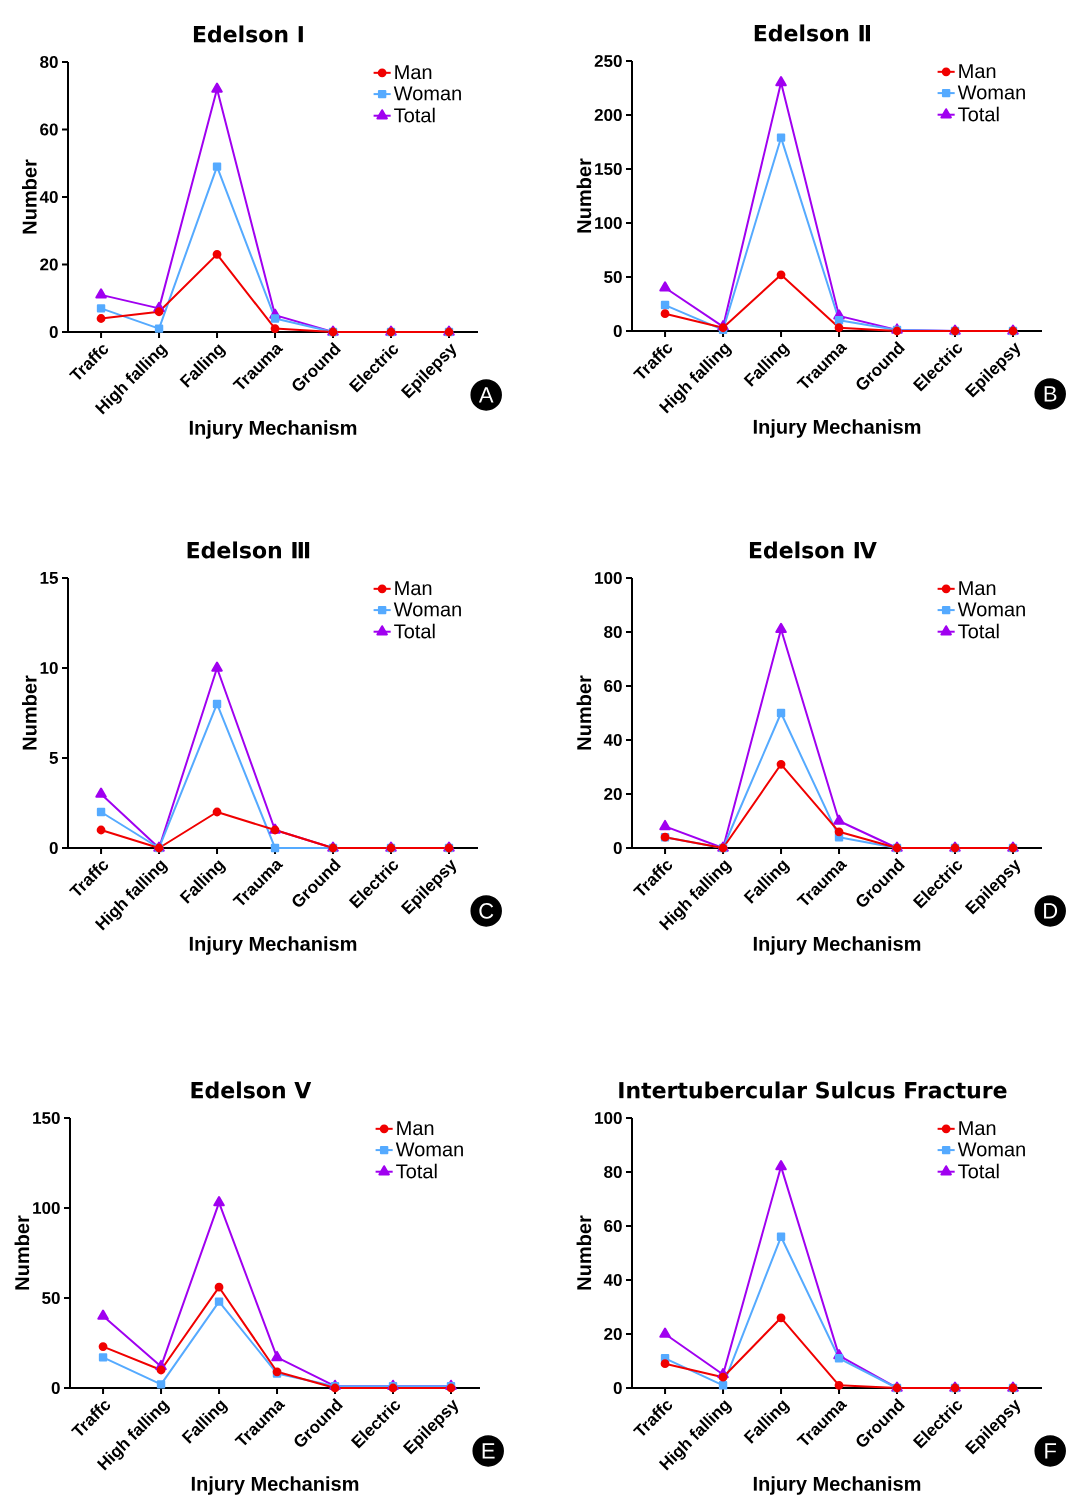  Describe the element at coordinates (812, 33) in the screenshot. I see `chart-title: Edelson Ⅱ` at that location.